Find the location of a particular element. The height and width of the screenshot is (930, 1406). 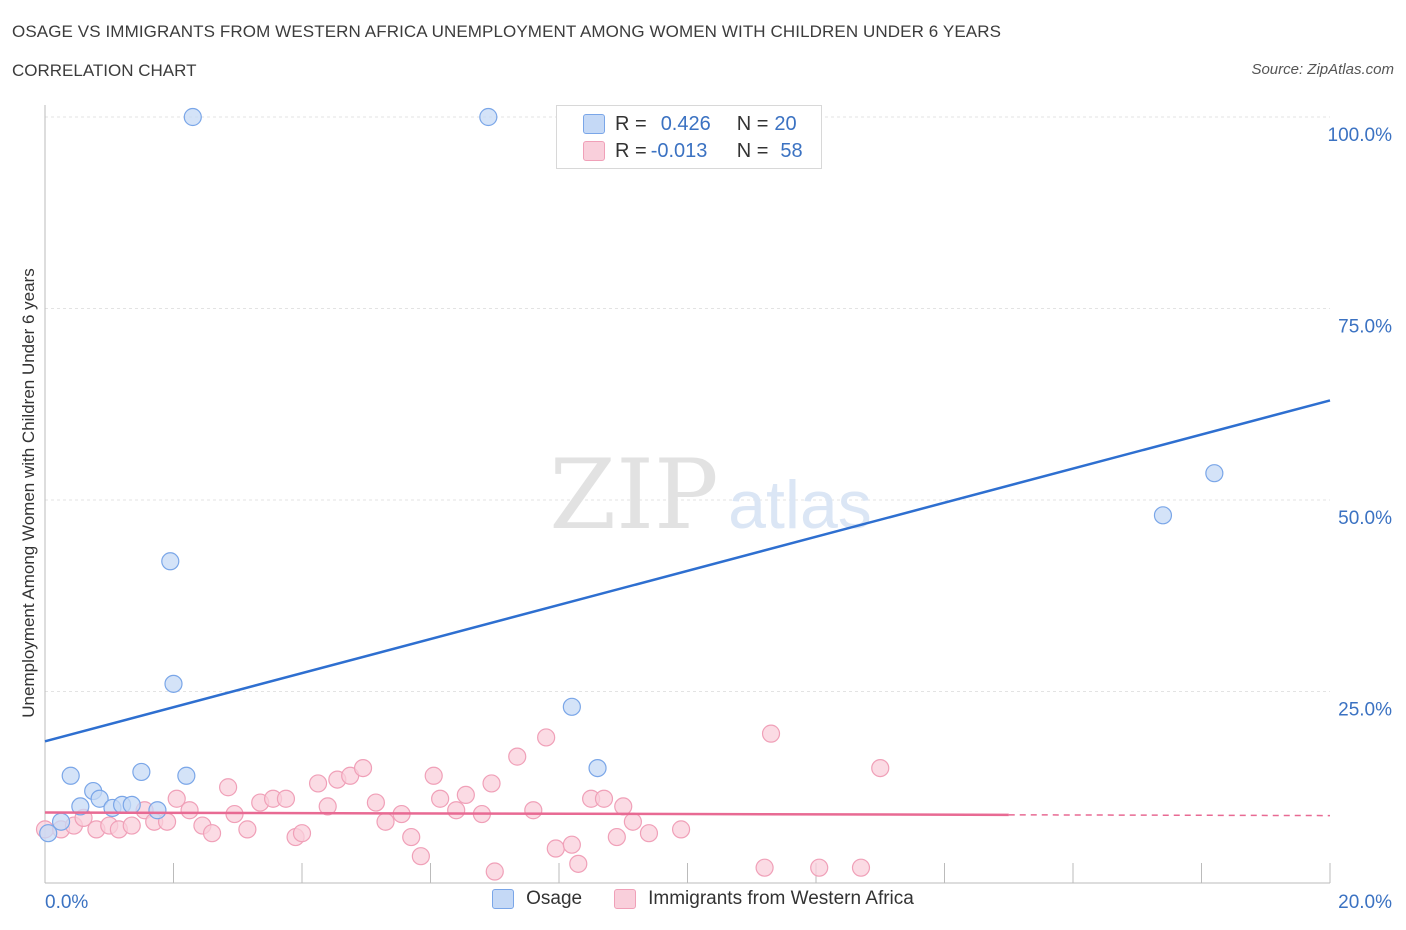

watermark: ZIP atlas is located at coordinates (710, 495).